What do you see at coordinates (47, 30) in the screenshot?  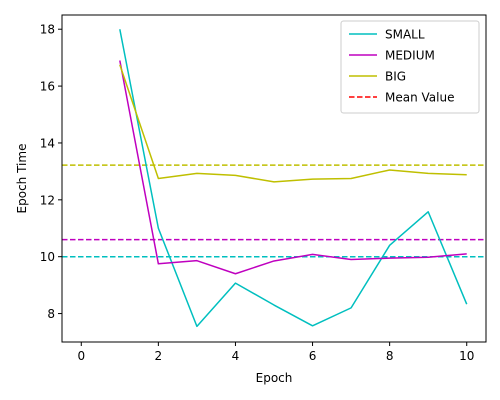 I see `y-tick-label: 18` at bounding box center [47, 30].